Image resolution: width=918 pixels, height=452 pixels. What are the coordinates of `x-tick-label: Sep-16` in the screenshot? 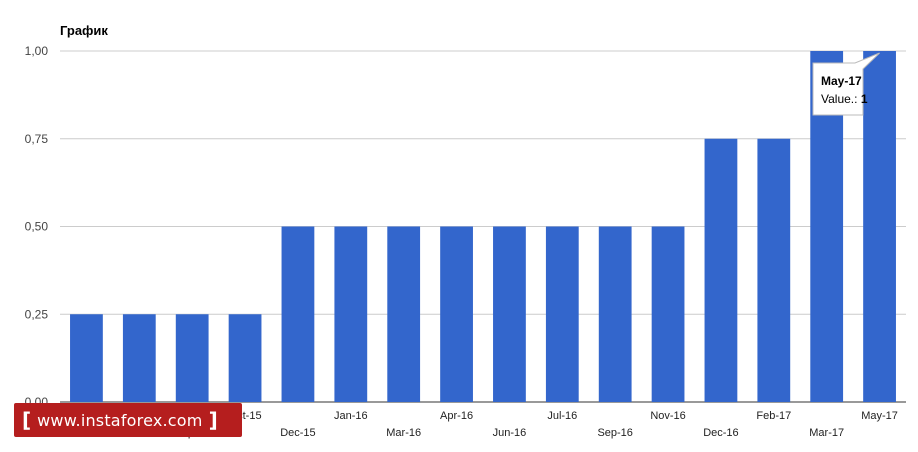 It's located at (614, 433).